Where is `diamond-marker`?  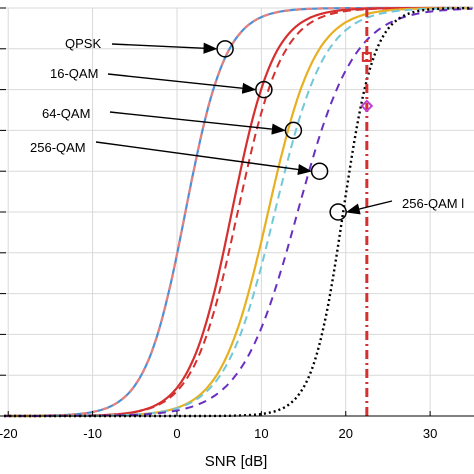
diamond-marker is located at coordinates (367, 106).